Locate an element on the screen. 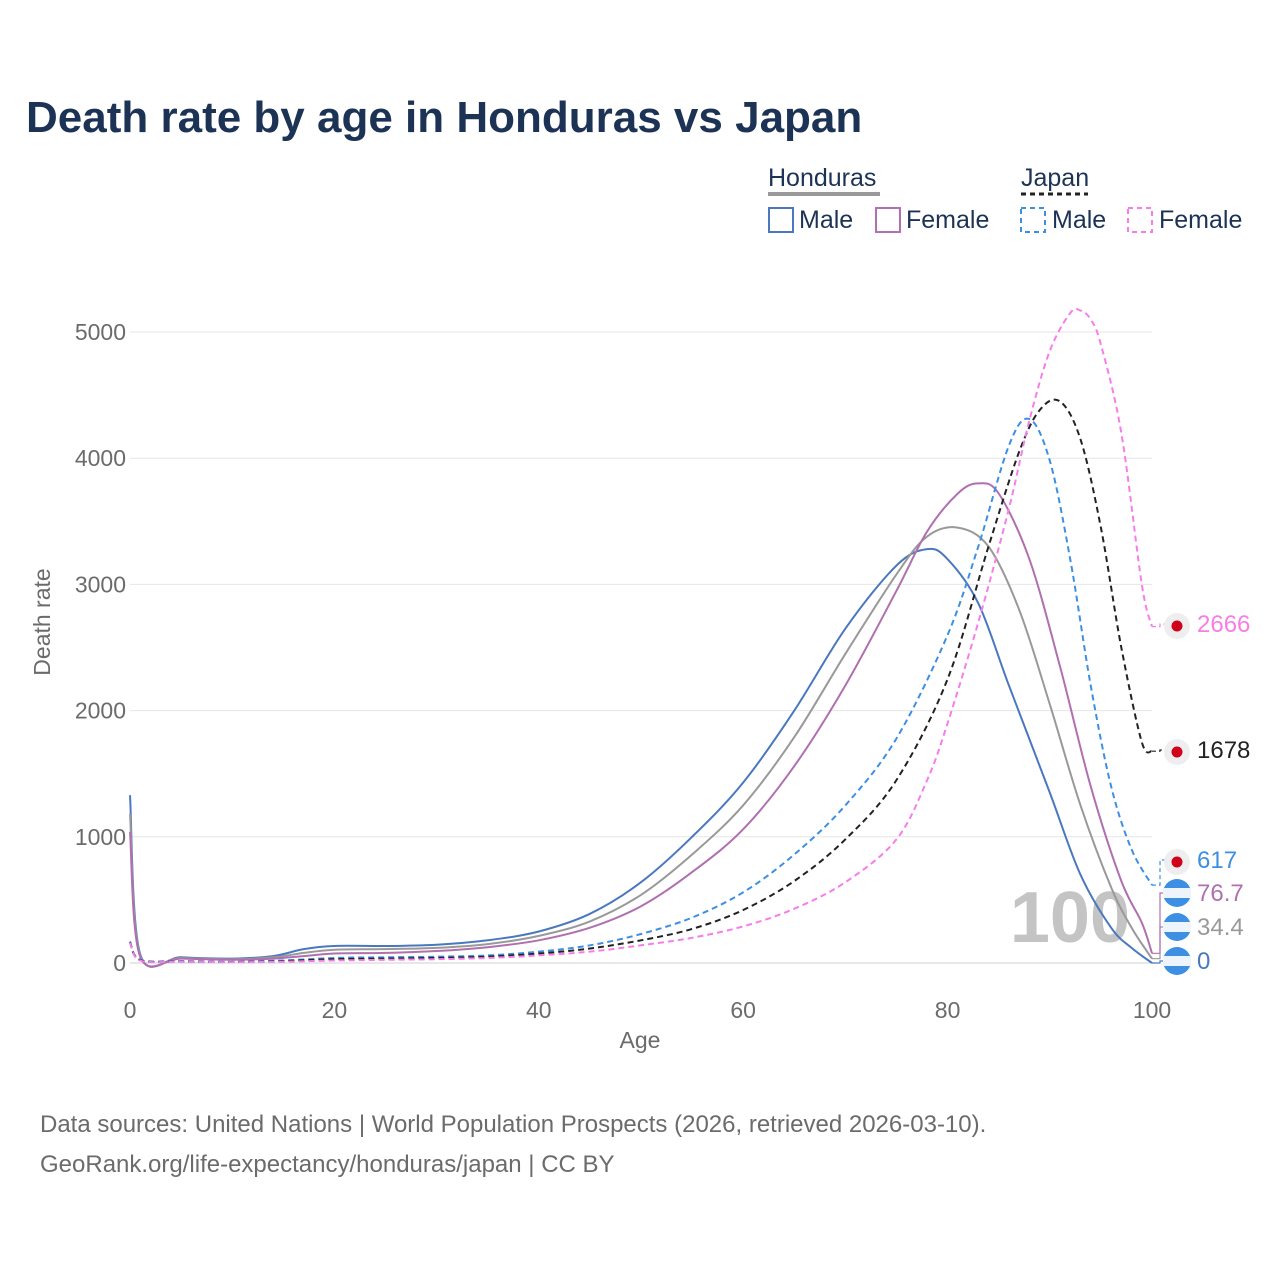  y-tick-label: 0 is located at coordinates (119, 963).